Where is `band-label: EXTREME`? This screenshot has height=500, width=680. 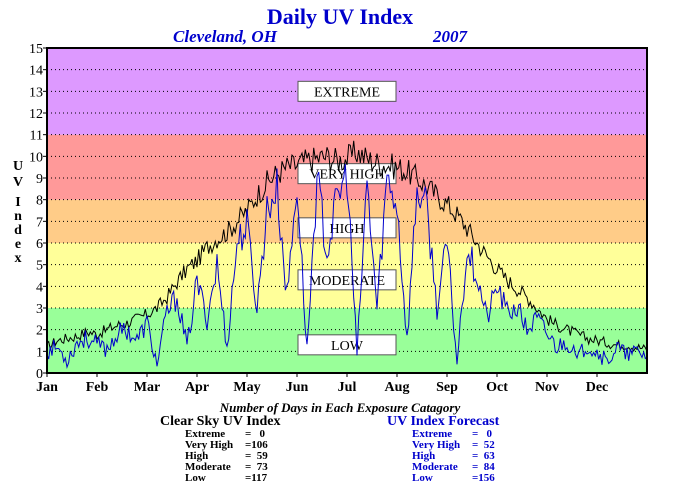 band-label: EXTREME is located at coordinates (347, 92).